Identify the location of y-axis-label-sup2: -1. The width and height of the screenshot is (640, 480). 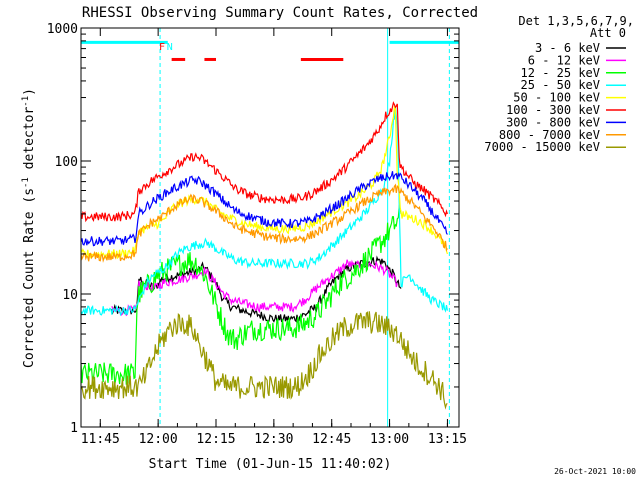
(26, 101).